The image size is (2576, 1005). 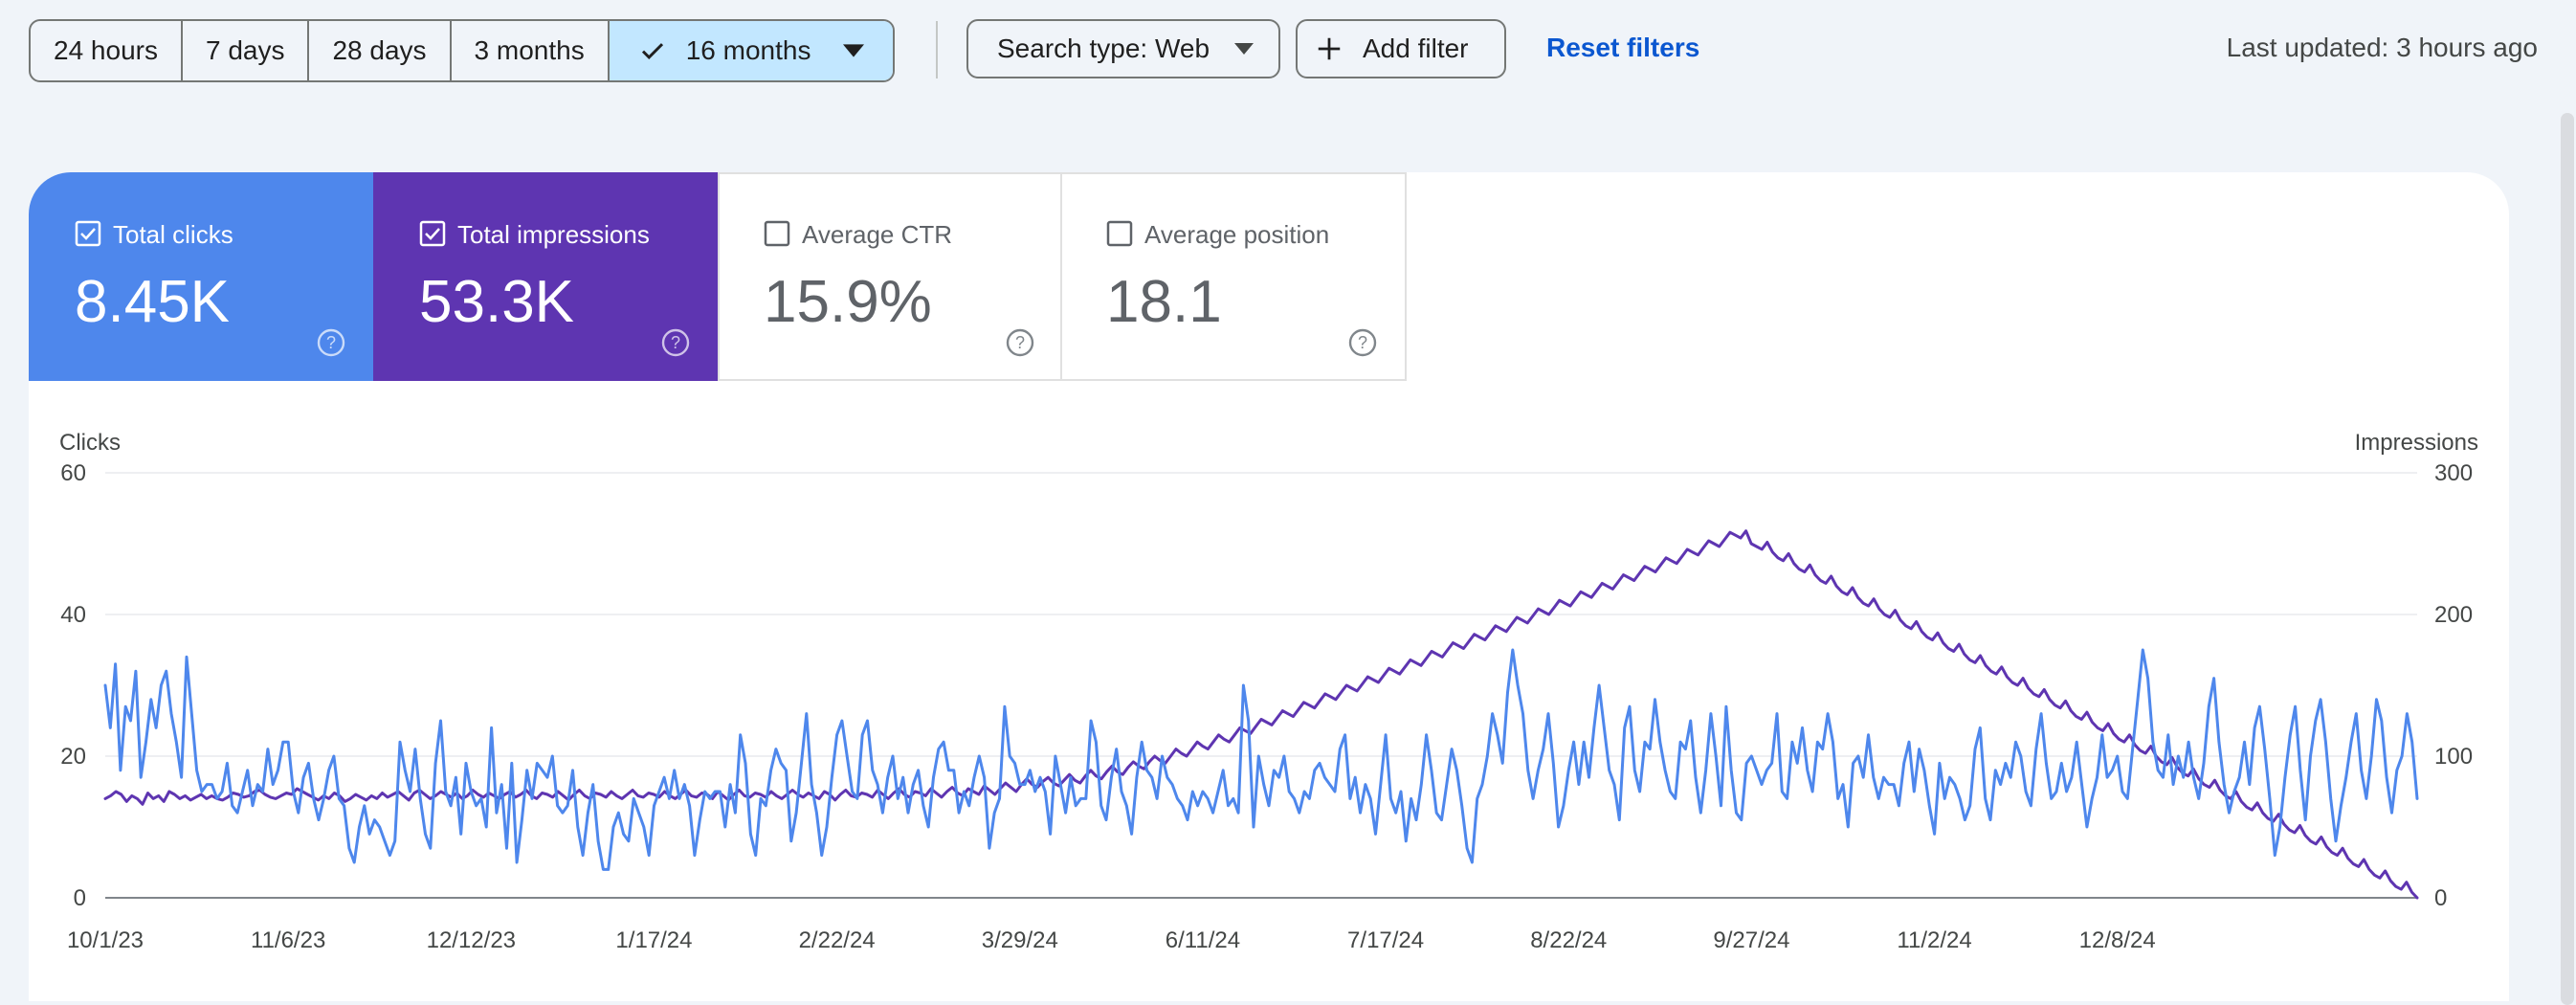 What do you see at coordinates (2440, 898) in the screenshot?
I see `y-tick-right: 0` at bounding box center [2440, 898].